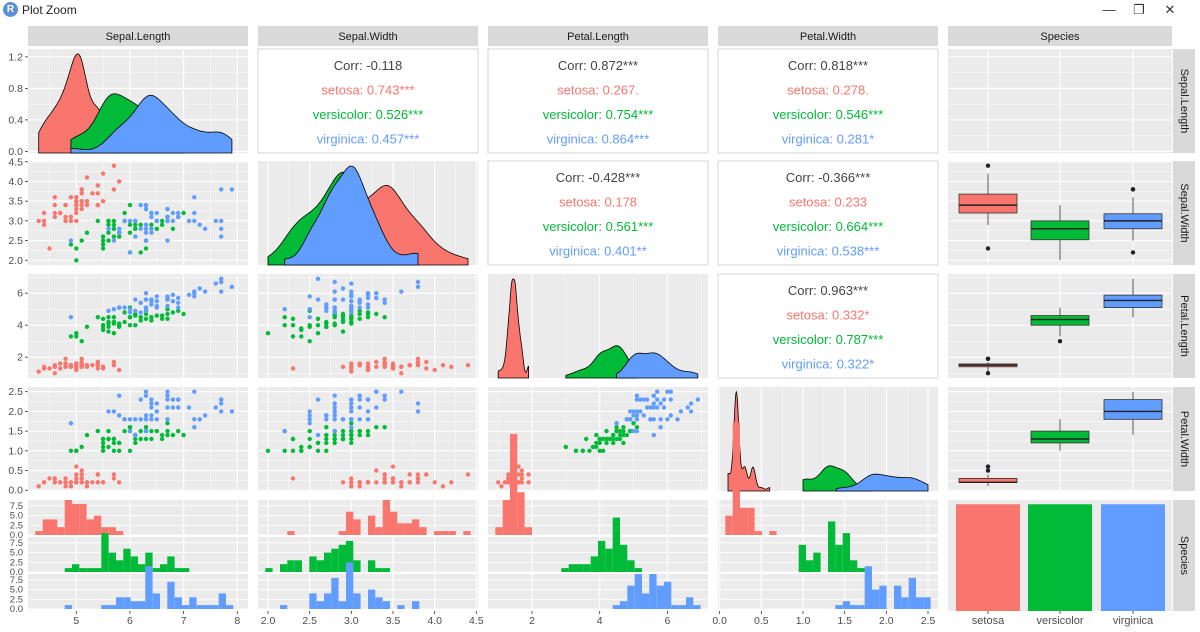 The width and height of the screenshot is (1200, 632). I want to click on close-button: ✕, so click(1170, 9).